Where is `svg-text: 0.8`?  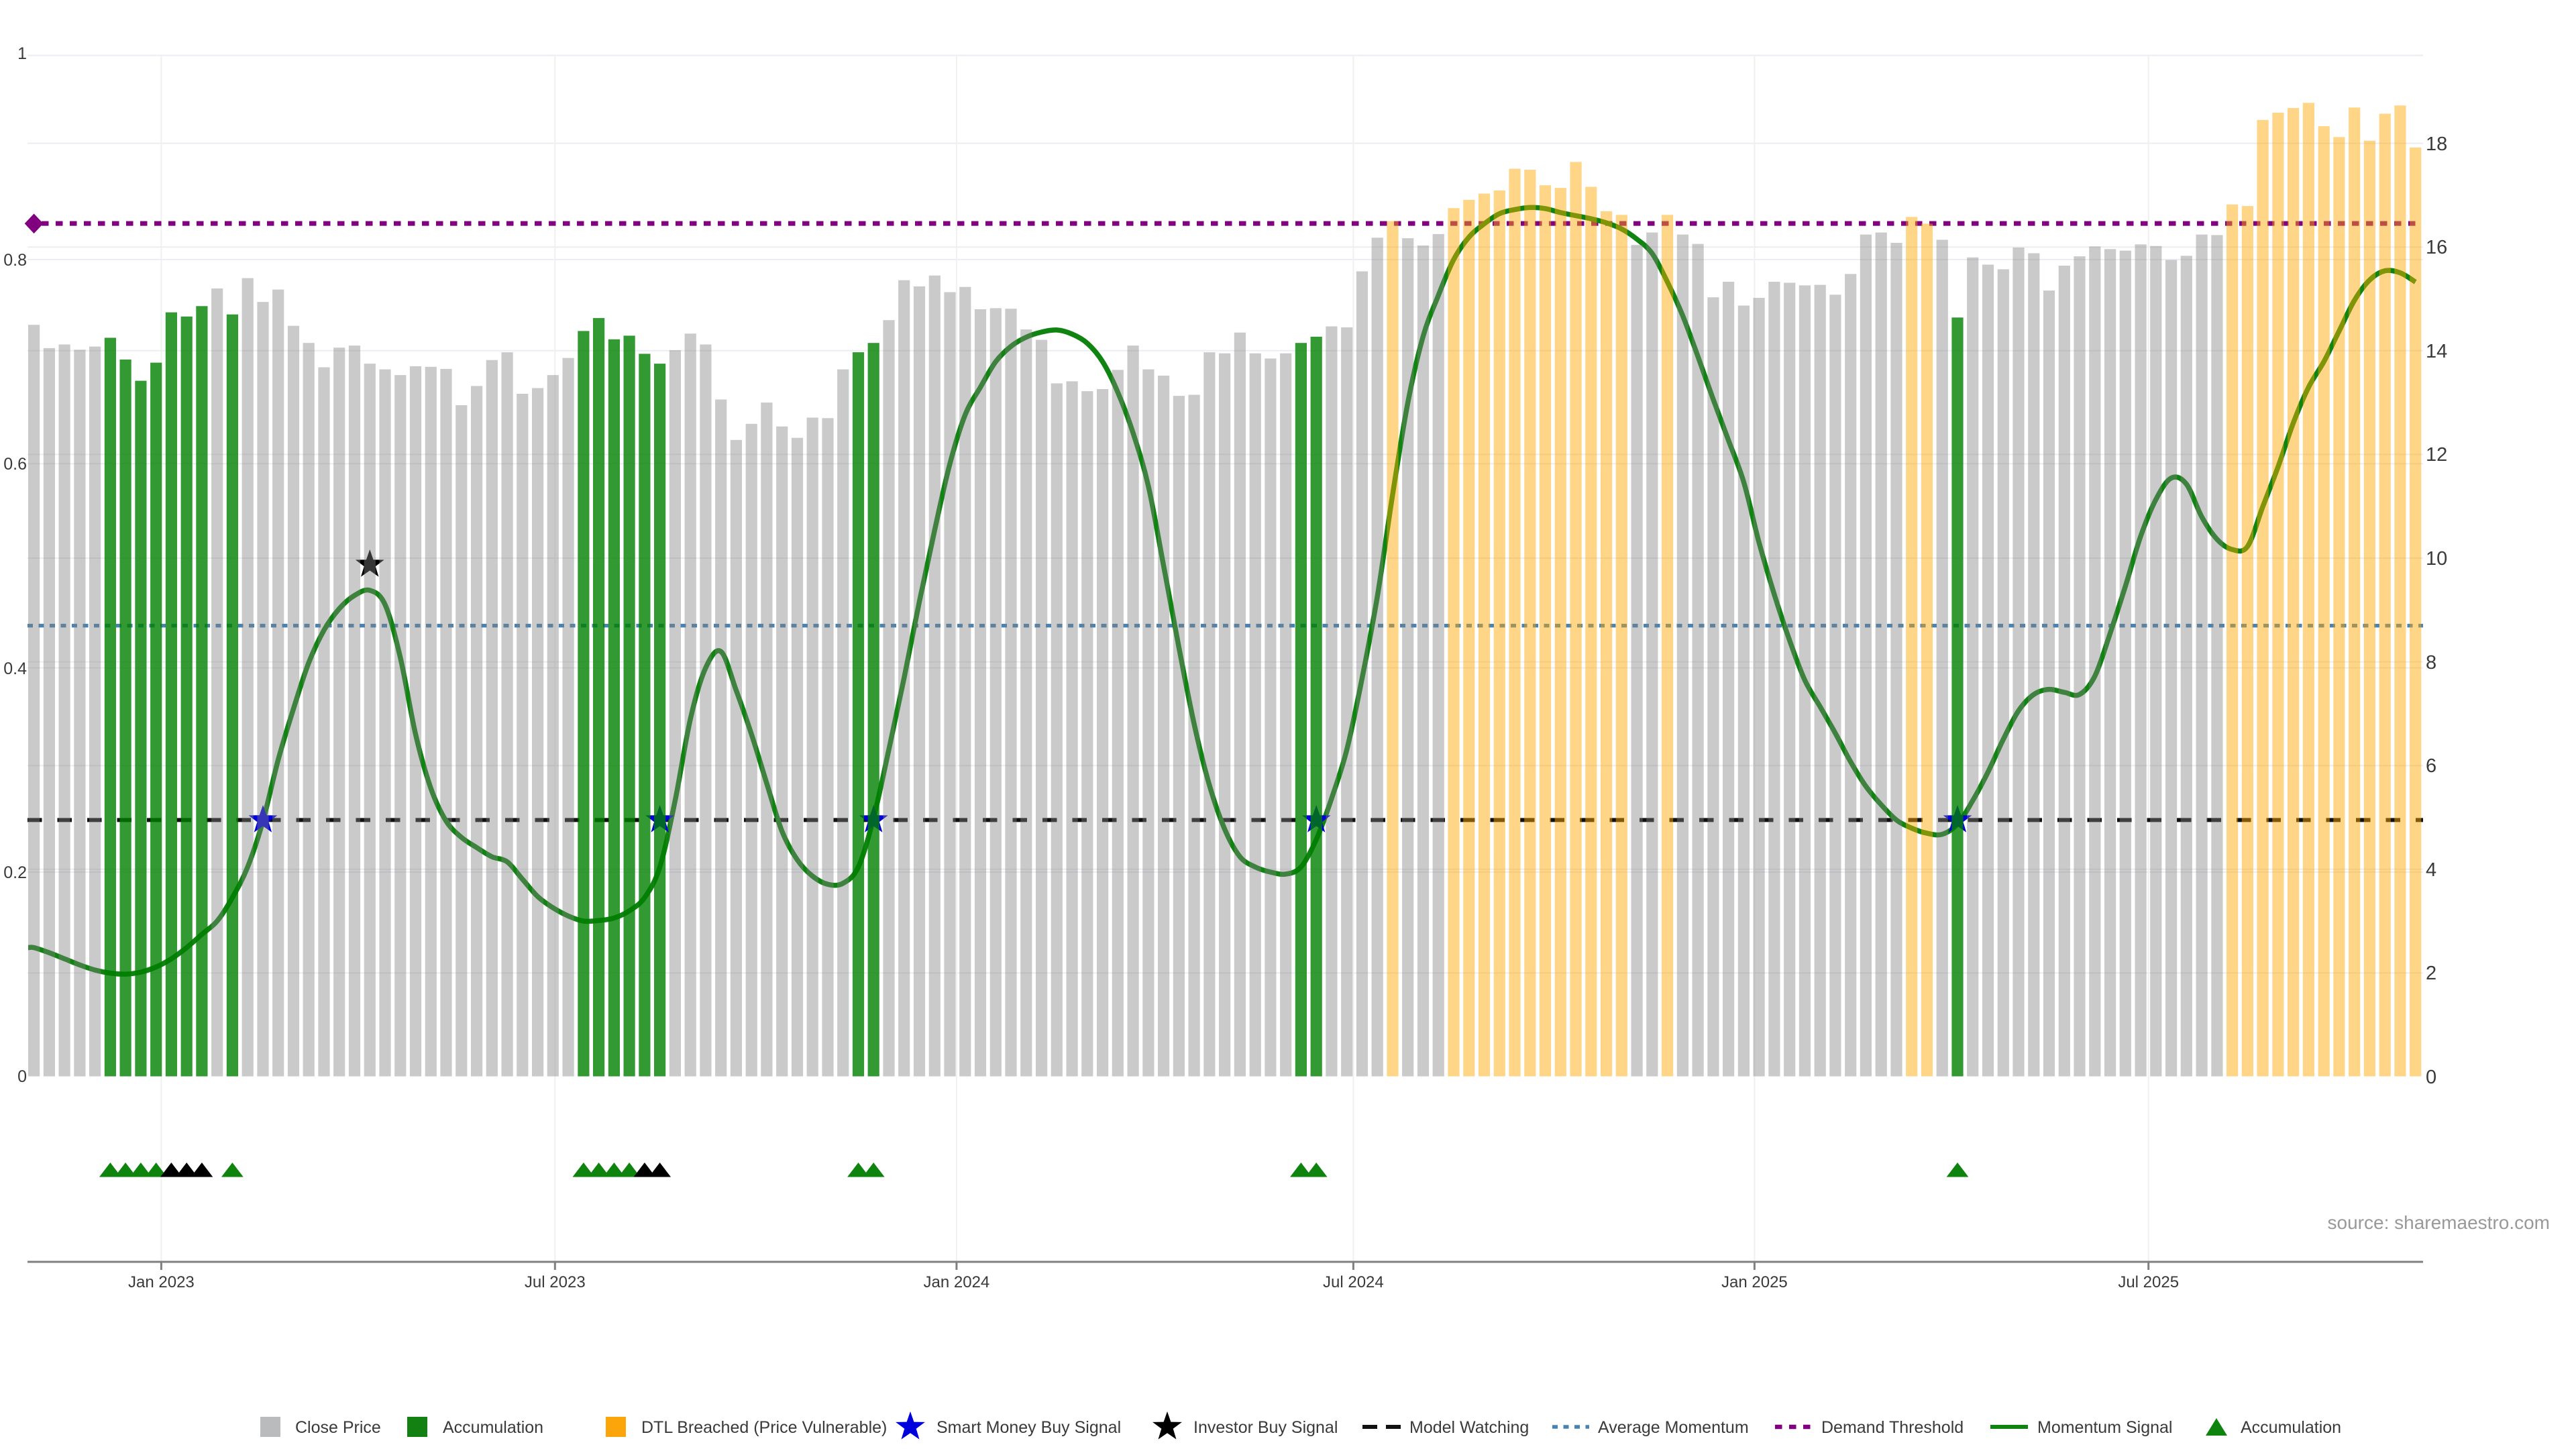 svg-text: 0.8 is located at coordinates (15, 260).